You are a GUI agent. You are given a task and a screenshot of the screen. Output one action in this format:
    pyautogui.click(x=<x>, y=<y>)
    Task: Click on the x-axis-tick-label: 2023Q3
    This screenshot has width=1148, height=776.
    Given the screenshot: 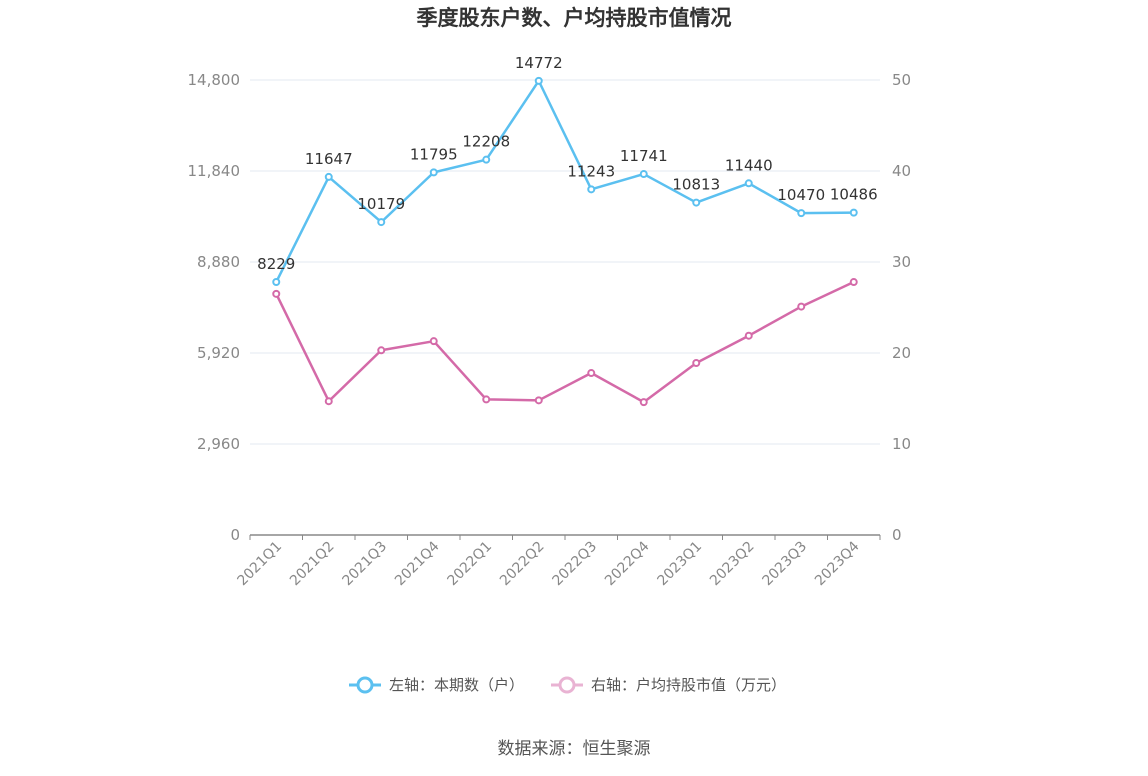 What is the action you would take?
    pyautogui.click(x=784, y=564)
    